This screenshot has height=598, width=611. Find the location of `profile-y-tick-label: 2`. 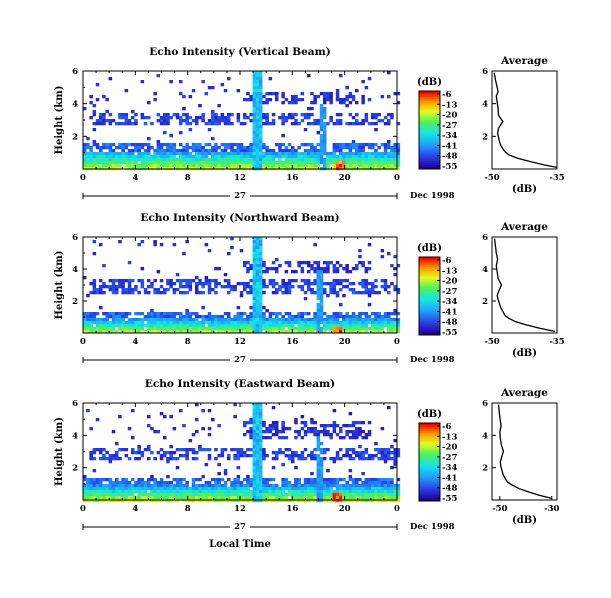

profile-y-tick-label: 2 is located at coordinates (485, 137).